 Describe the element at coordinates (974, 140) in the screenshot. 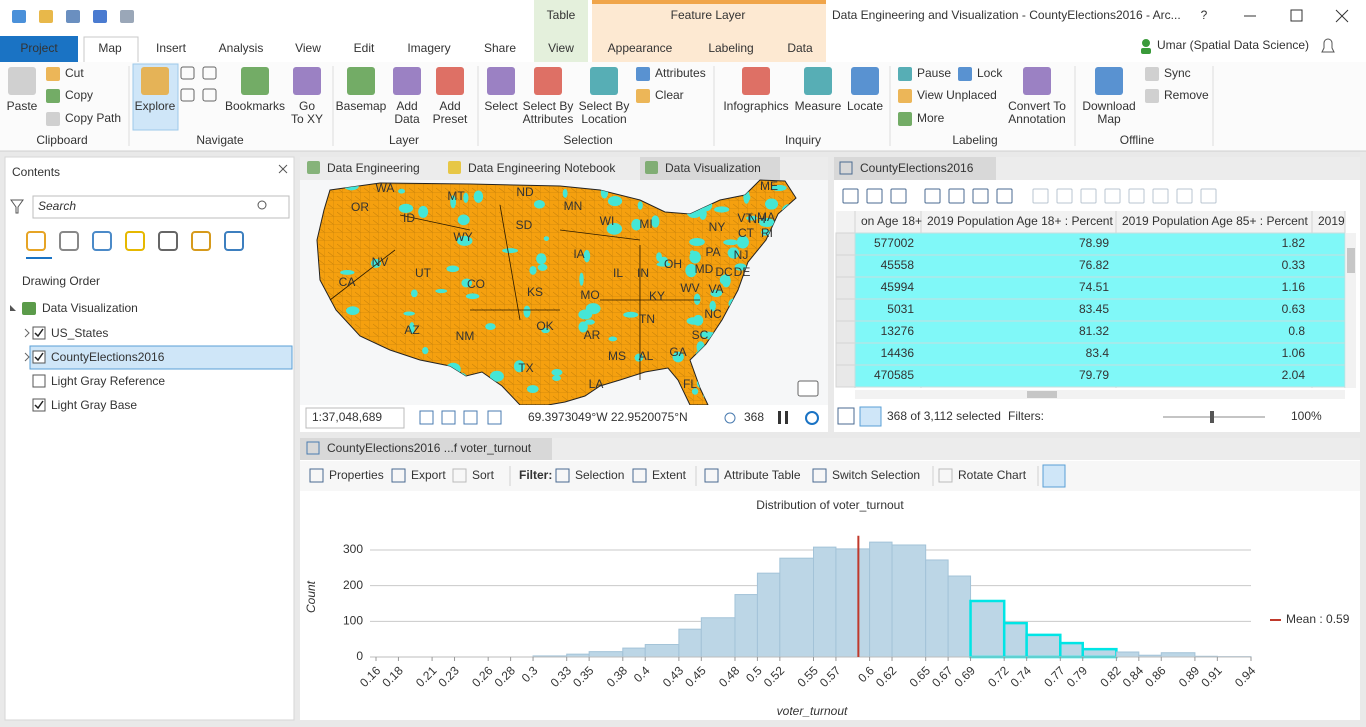

I see `ribbon-group-label: Labeling` at that location.